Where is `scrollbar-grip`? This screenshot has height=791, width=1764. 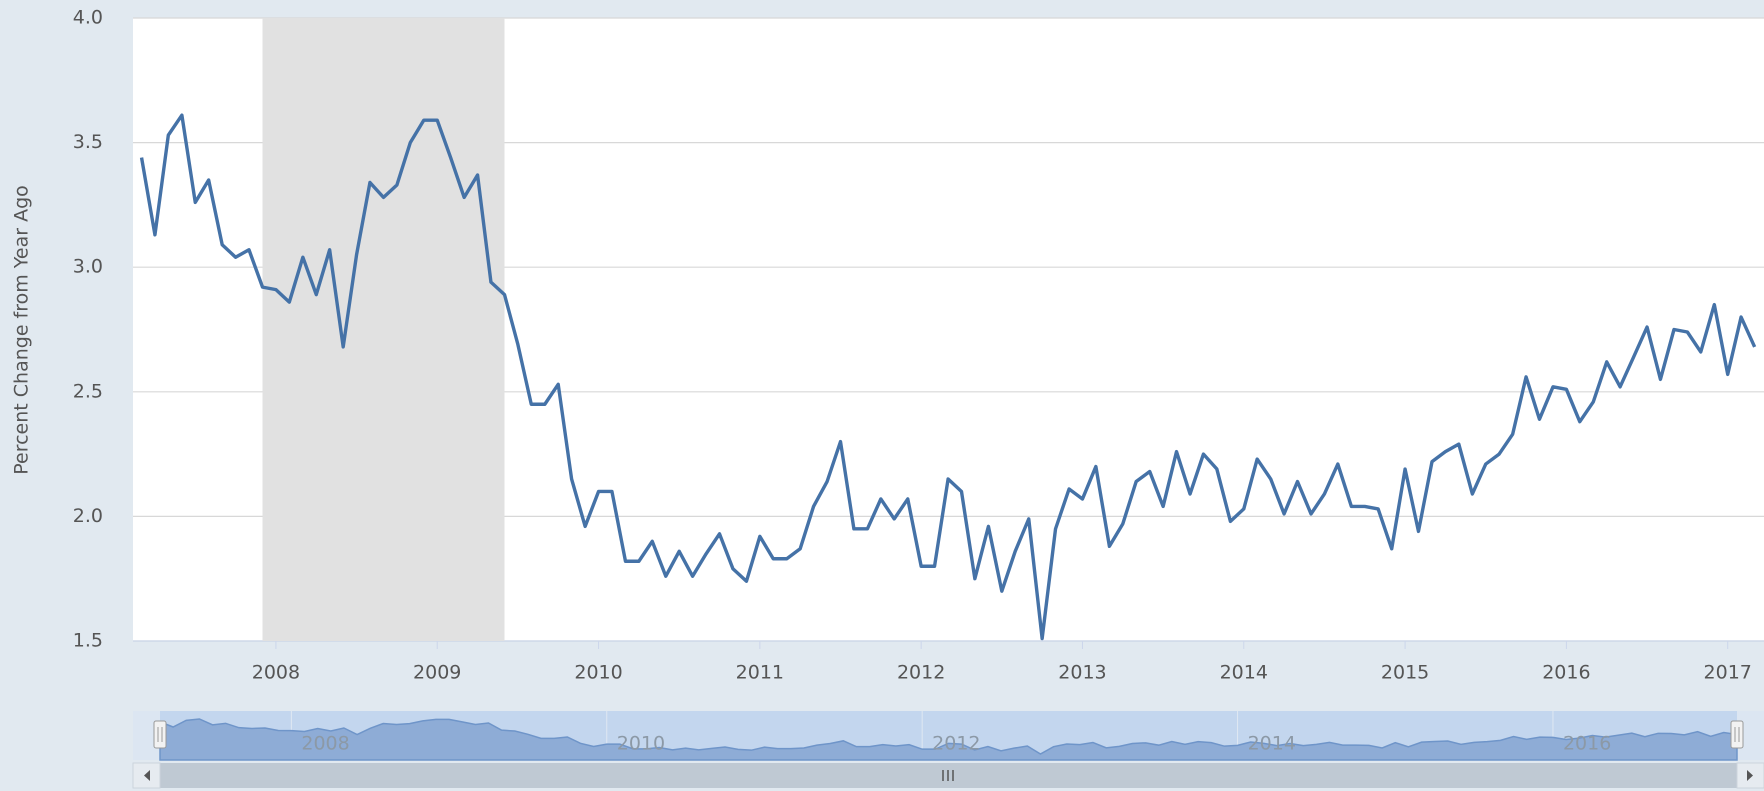
scrollbar-grip is located at coordinates (948, 775).